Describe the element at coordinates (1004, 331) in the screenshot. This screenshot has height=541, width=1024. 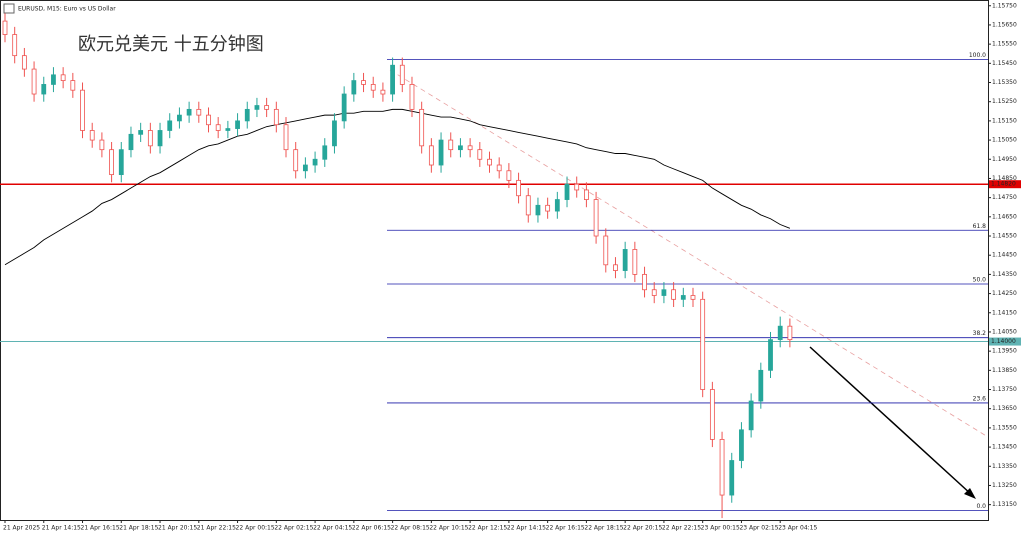
I see `y-tick-label: 1.14050` at that location.